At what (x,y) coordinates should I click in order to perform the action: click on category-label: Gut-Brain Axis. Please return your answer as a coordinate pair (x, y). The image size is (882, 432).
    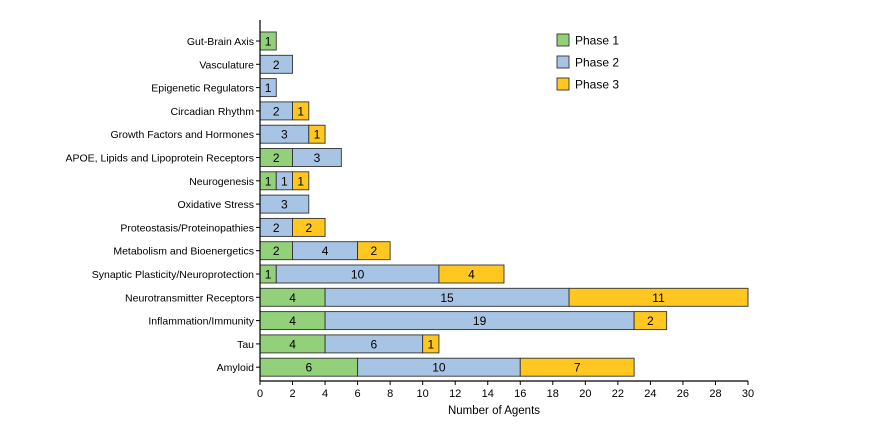
    Looking at the image, I should click on (220, 42).